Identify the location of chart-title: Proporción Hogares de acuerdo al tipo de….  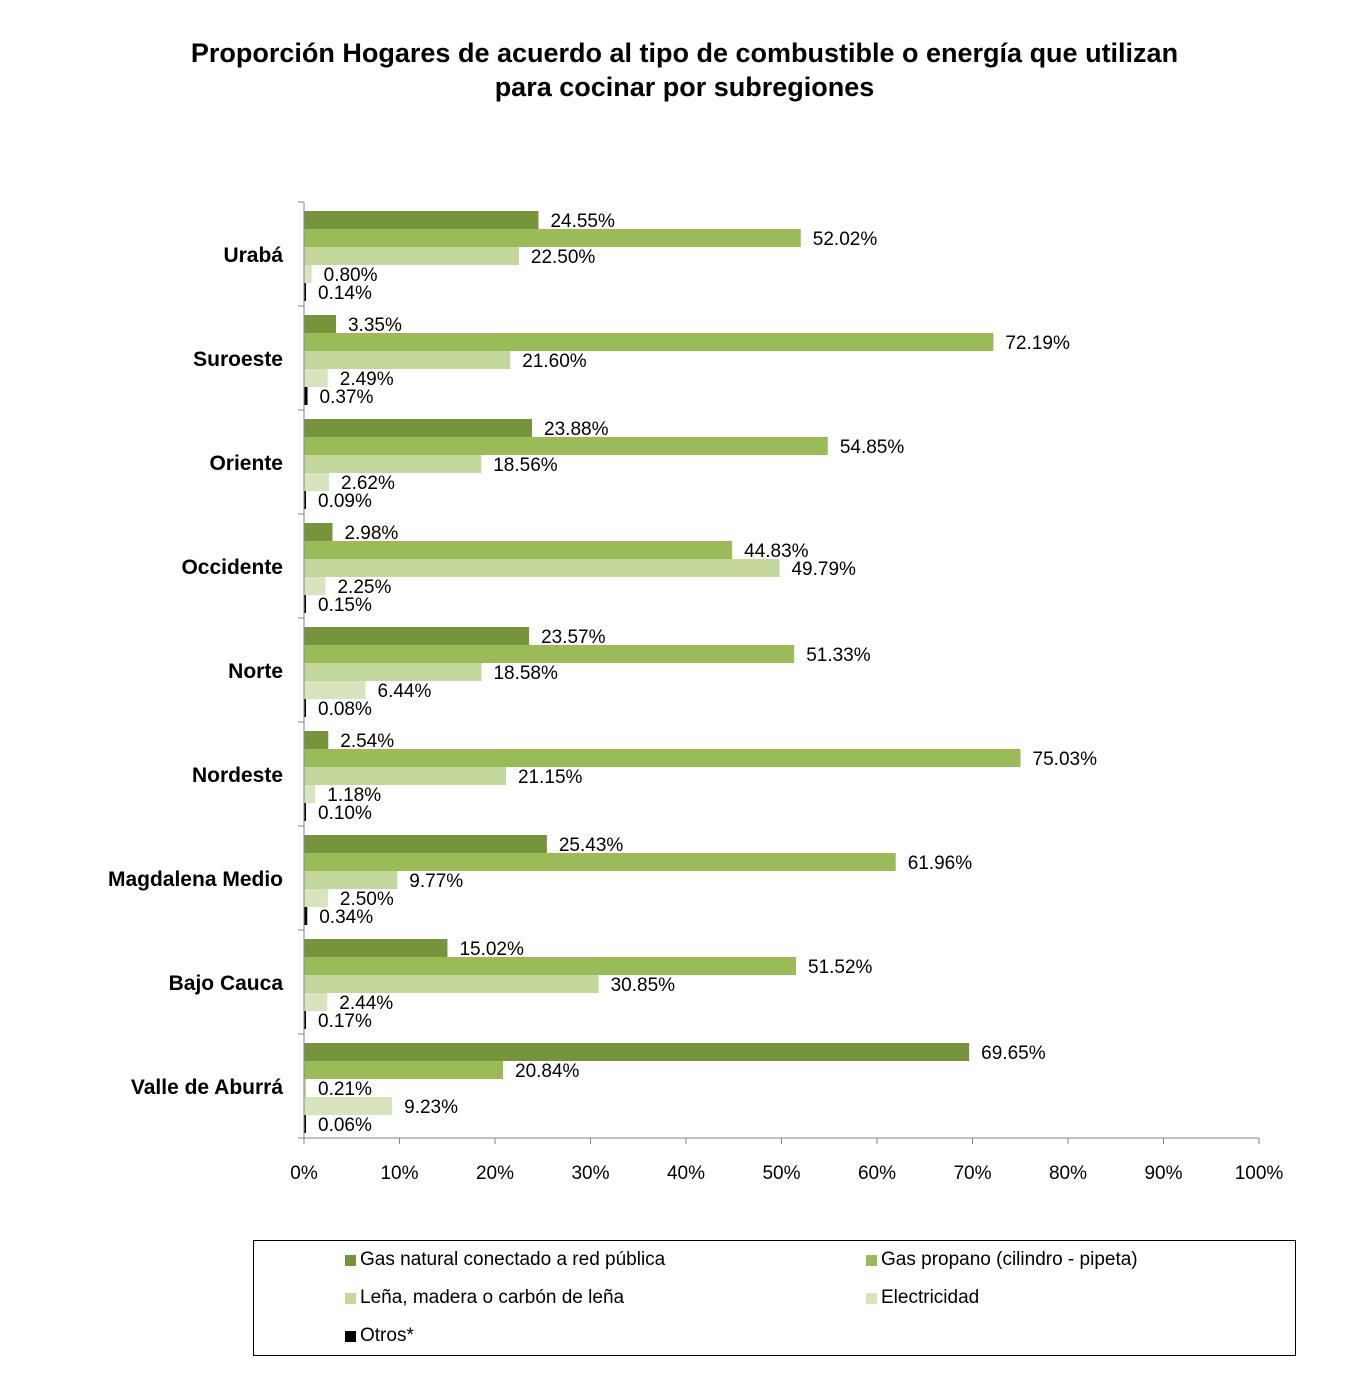
(684, 70).